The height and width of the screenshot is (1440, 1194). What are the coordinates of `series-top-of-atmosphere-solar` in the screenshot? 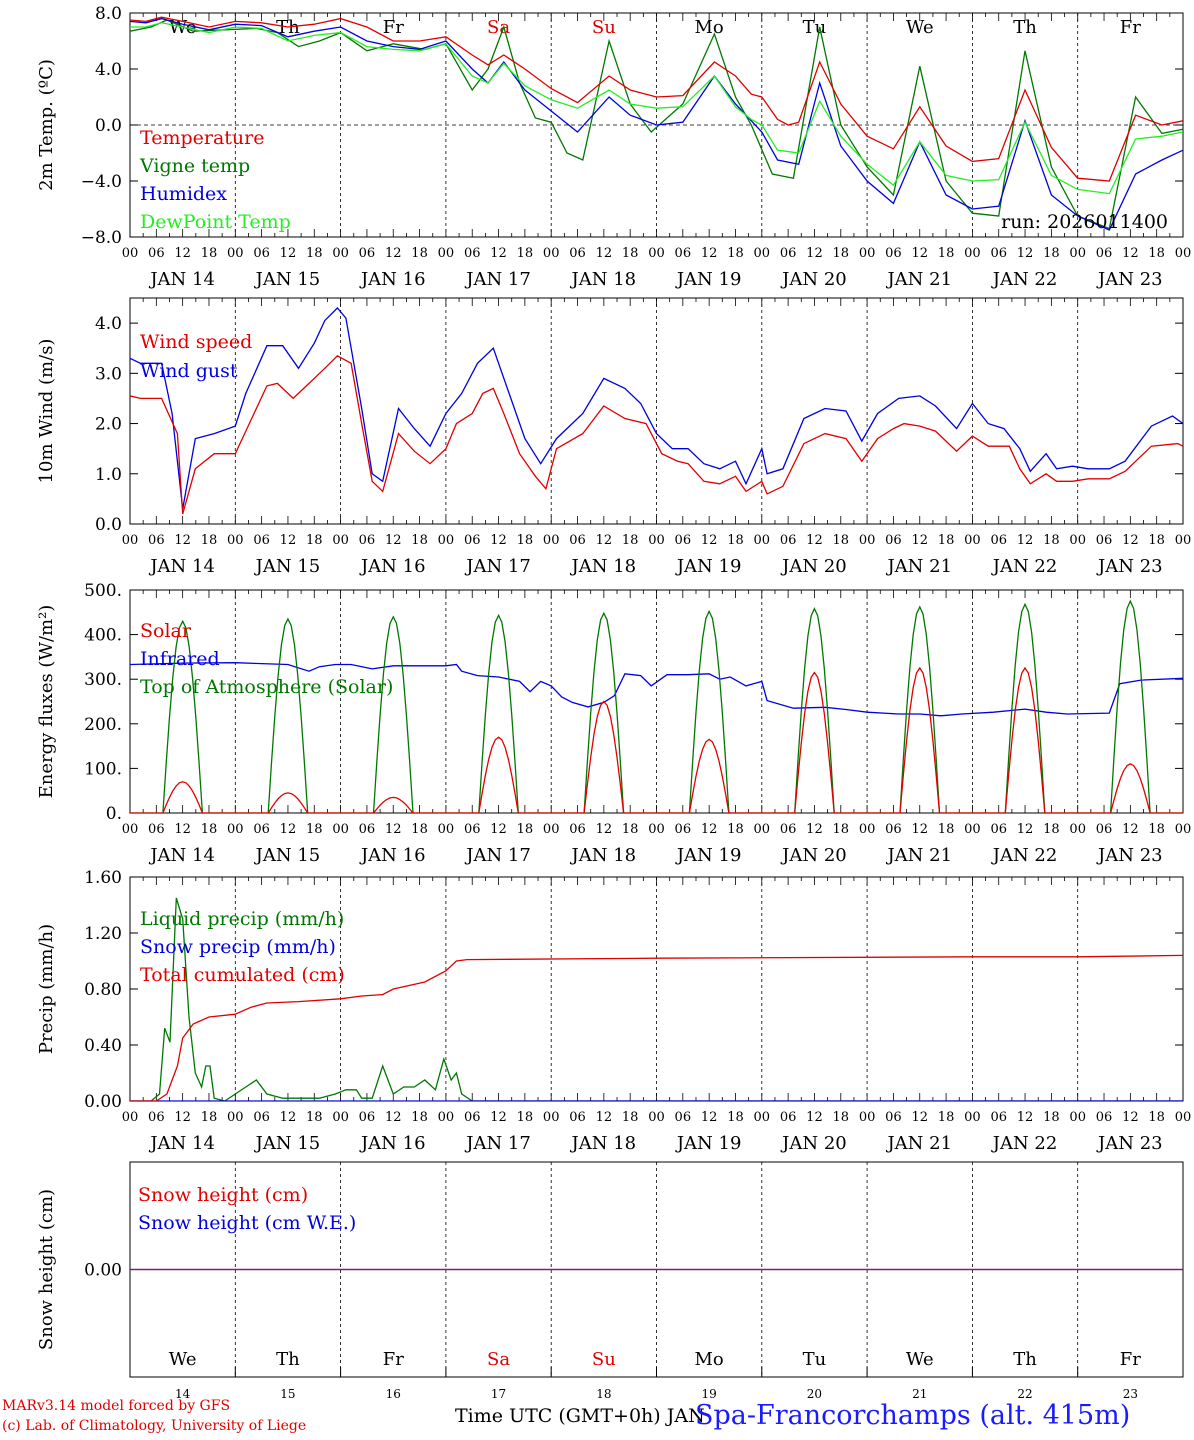 It's located at (656, 706).